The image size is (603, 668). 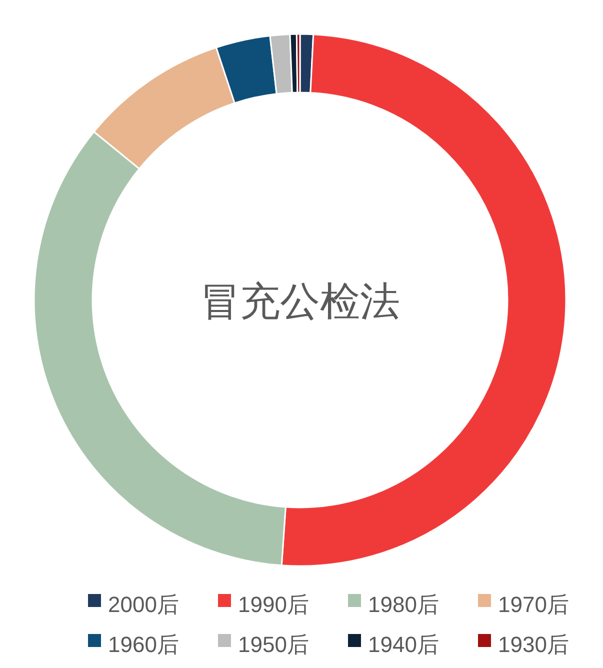 I want to click on legend-label: 1940后, so click(x=403, y=644).